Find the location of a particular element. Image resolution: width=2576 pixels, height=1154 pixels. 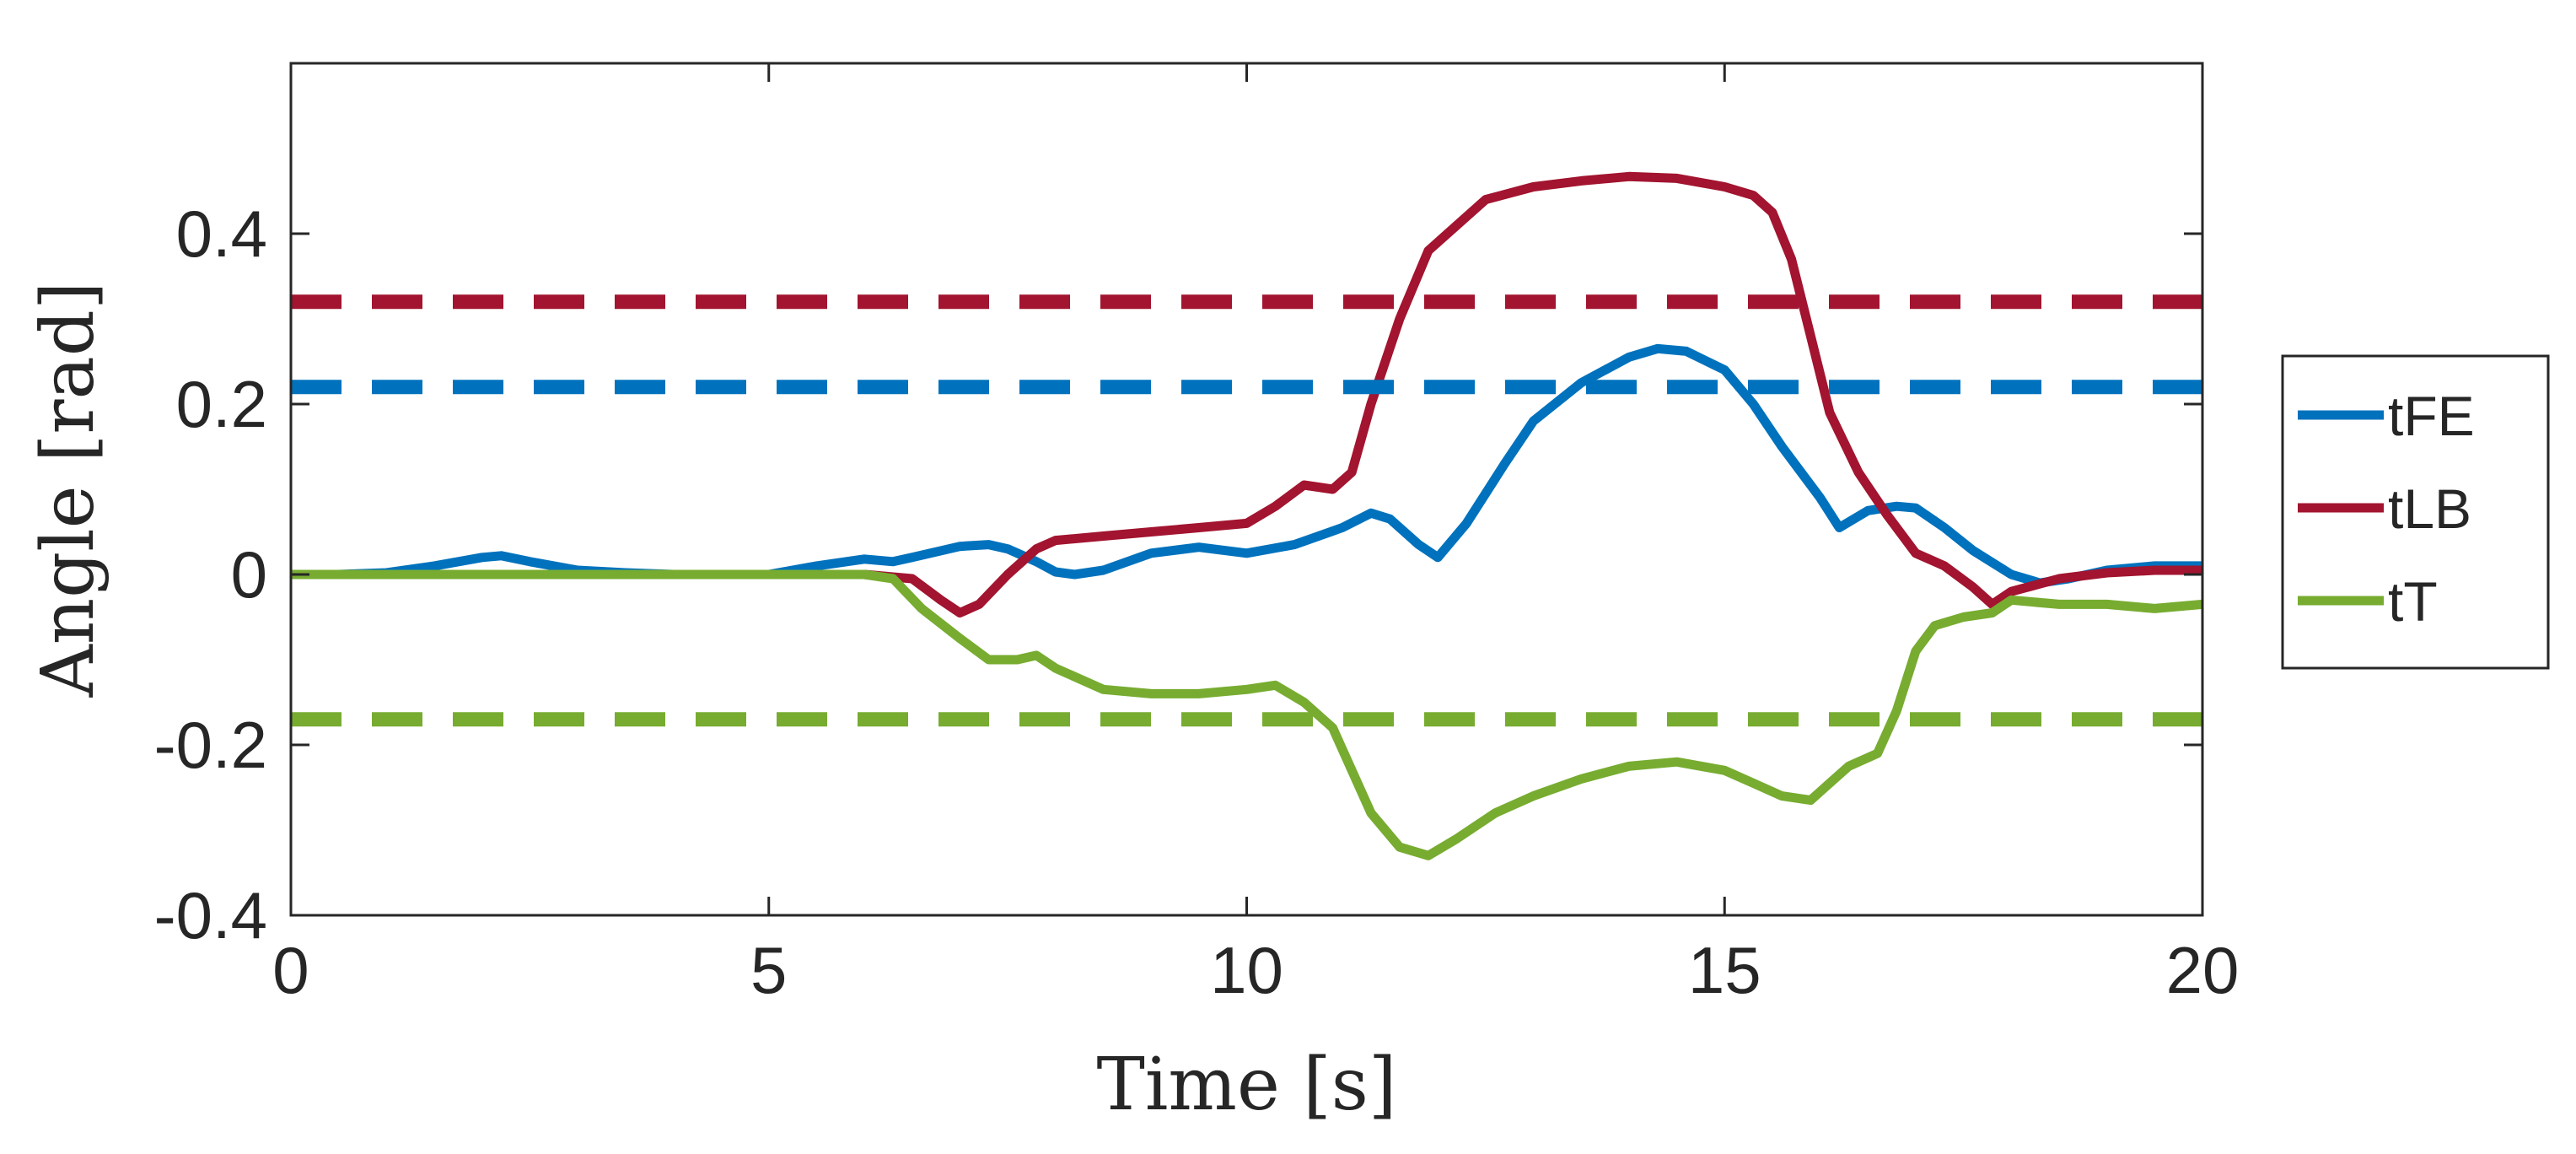

y-tick-label: -0.4 is located at coordinates (210, 915).